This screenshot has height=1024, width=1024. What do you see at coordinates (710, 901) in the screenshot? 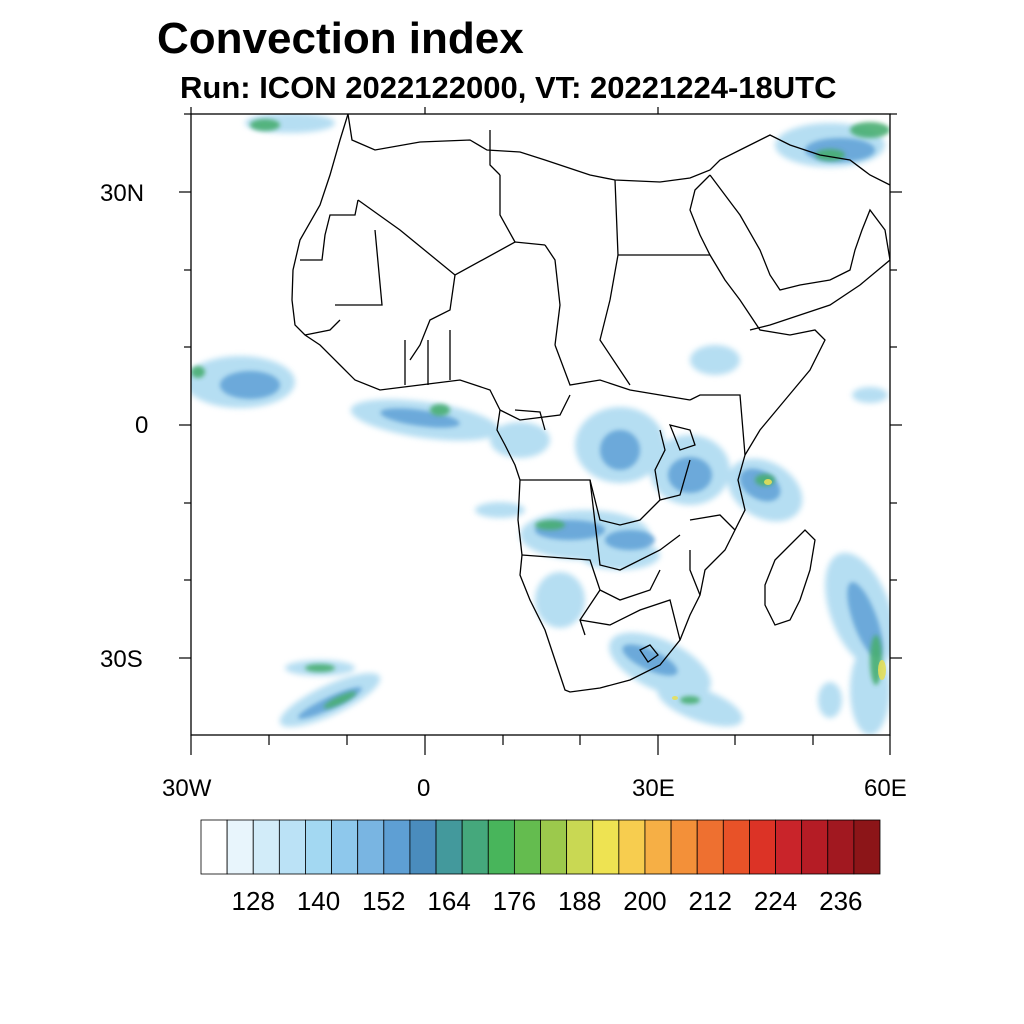
I see `colorbar-label: 212` at bounding box center [710, 901].